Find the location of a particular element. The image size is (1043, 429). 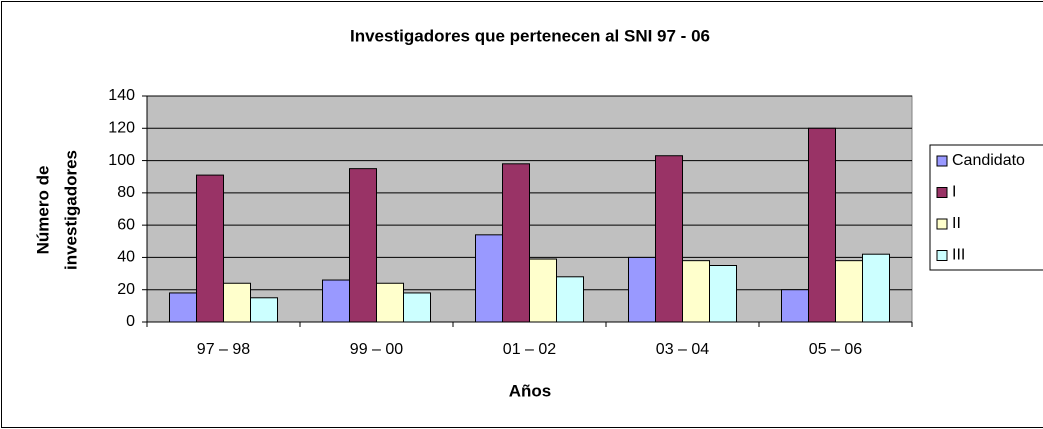

x-tick-label: 03 – 04 is located at coordinates (682, 349).